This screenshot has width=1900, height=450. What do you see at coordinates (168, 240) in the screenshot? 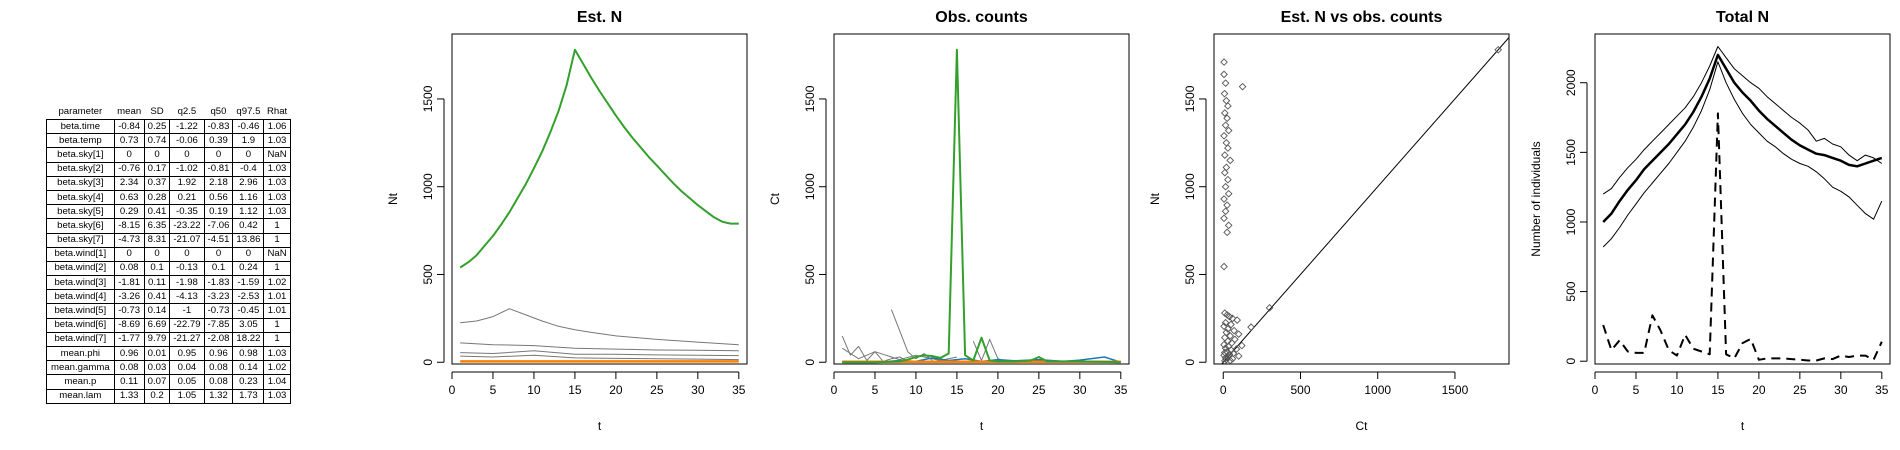
I see `table-row: beta.sky[7] -4.73 8.31 -21.07 -4.51 13.86 1` at bounding box center [168, 240].